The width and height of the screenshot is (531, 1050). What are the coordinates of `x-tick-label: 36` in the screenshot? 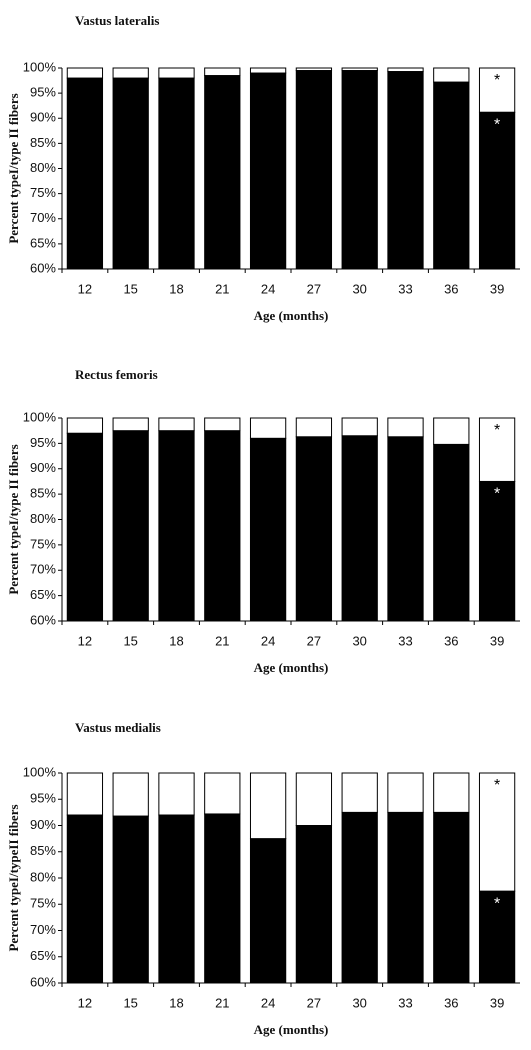 It's located at (451, 1002).